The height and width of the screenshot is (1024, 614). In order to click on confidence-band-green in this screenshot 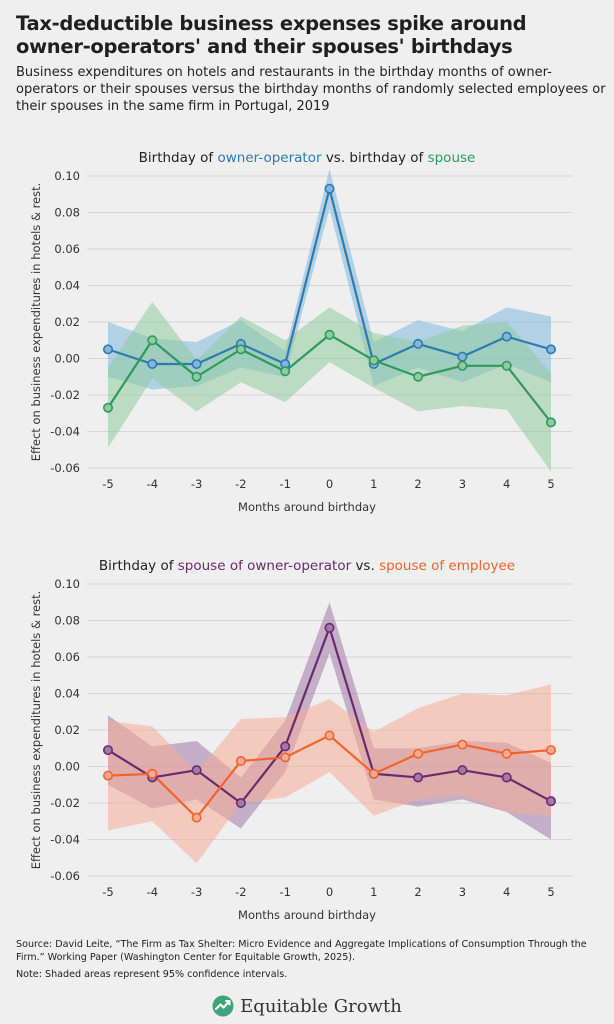, I will do `click(329, 386)`.